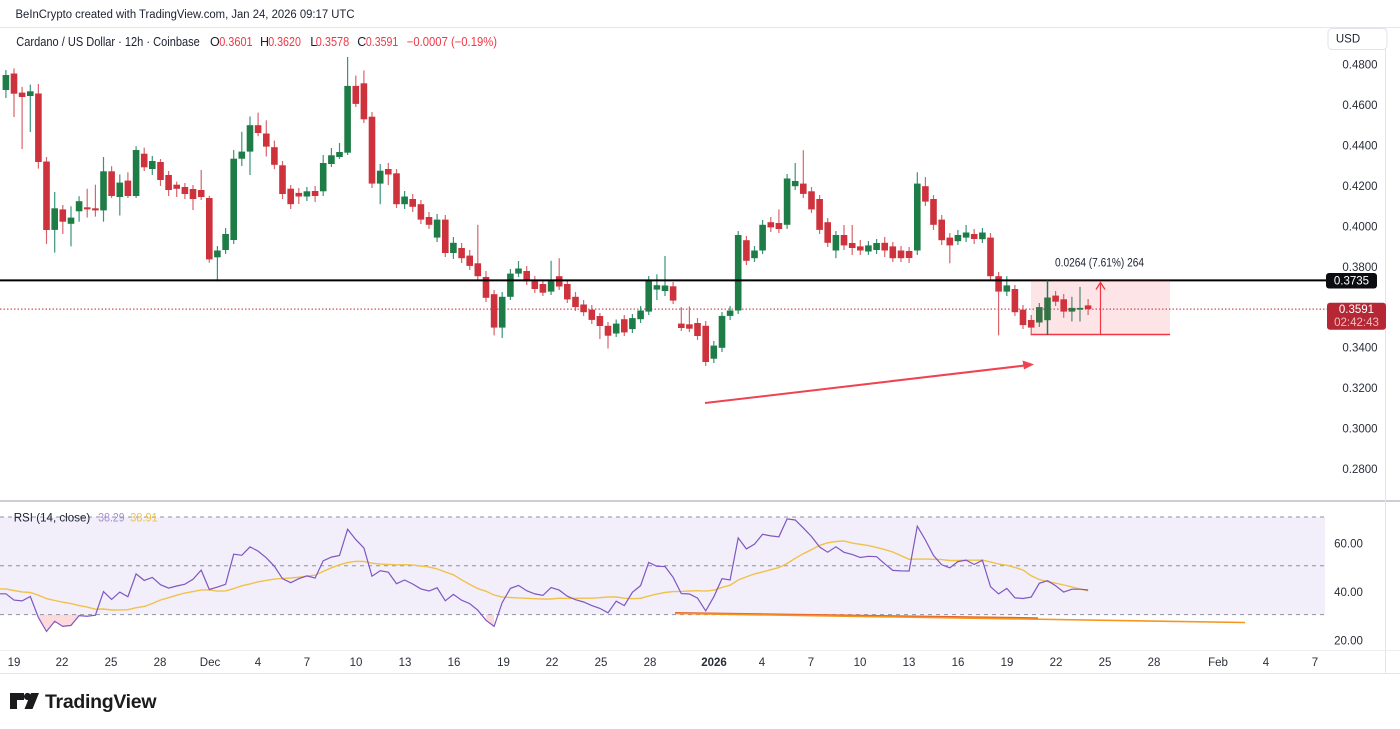  What do you see at coordinates (1359, 227) in the screenshot?
I see `svg-text: 0.4000` at bounding box center [1359, 227].